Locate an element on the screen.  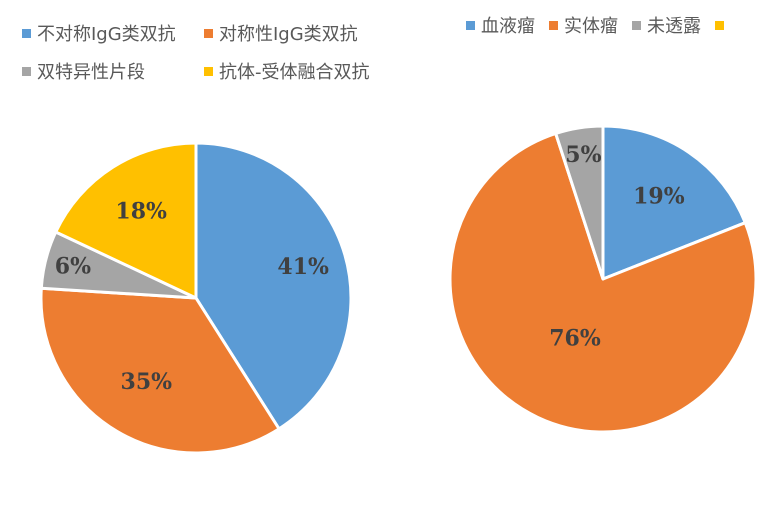
data-label: 19% is located at coordinates (659, 197).